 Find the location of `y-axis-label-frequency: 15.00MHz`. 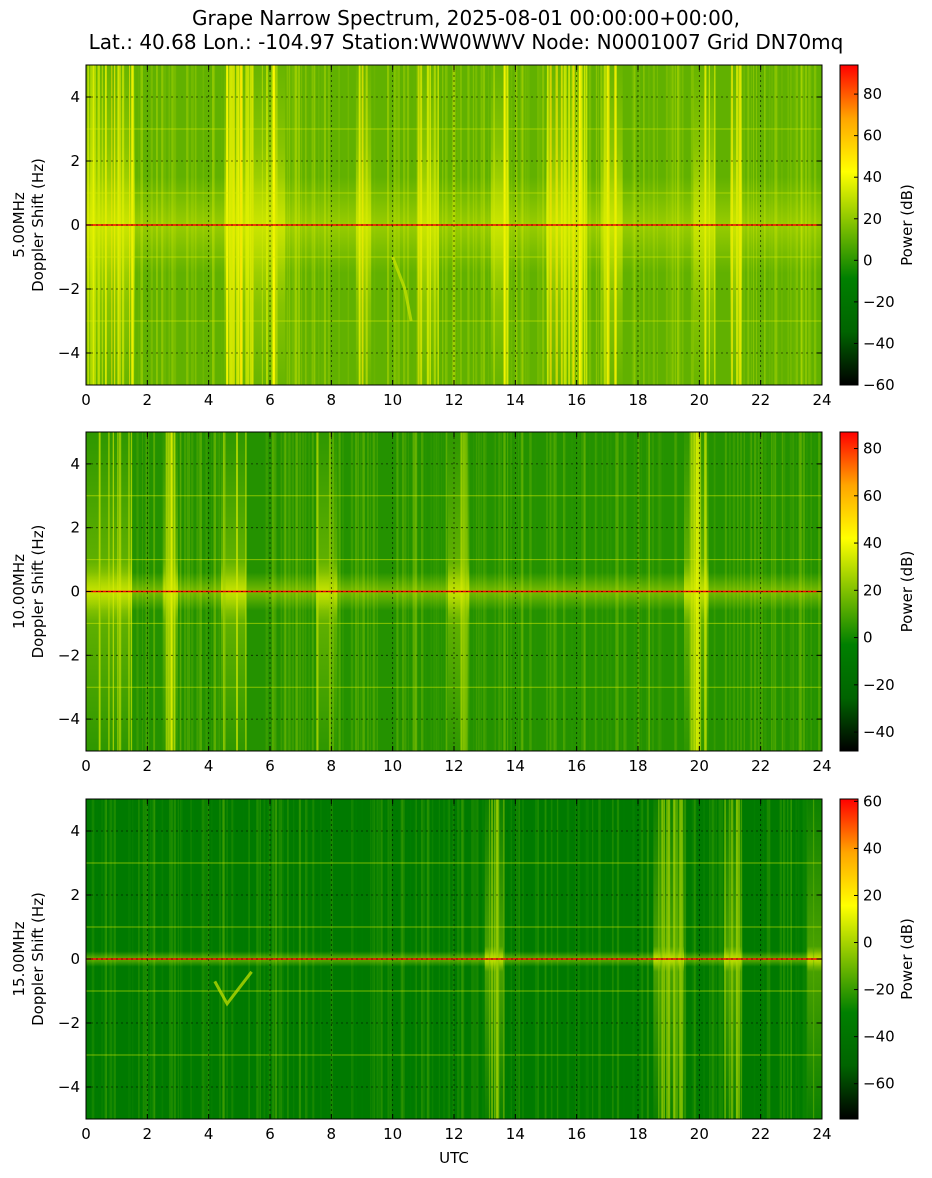

y-axis-label-frequency: 15.00MHz is located at coordinates (19, 958).